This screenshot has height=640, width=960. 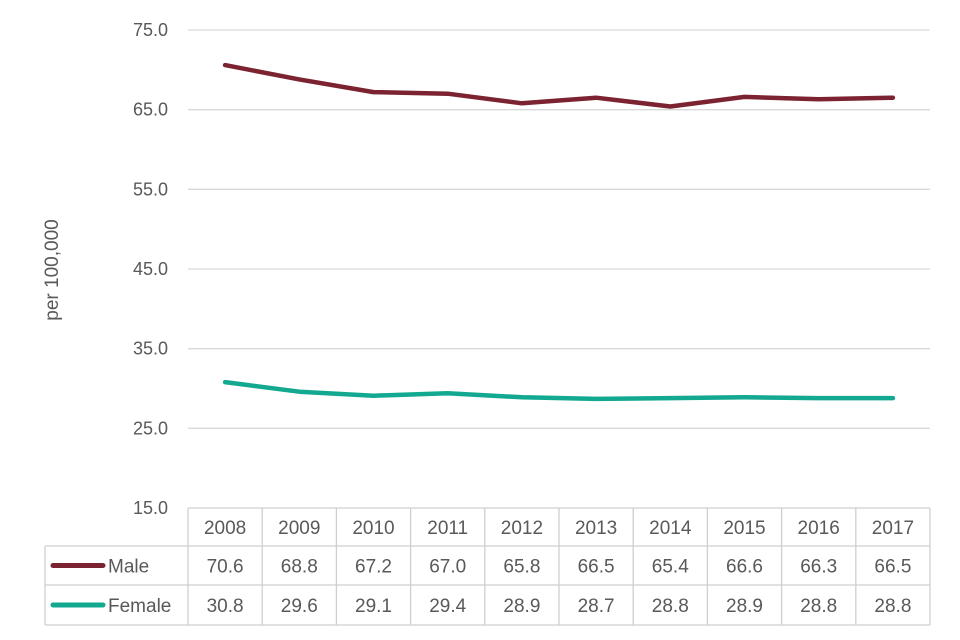 What do you see at coordinates (150, 189) in the screenshot?
I see `y-tick-label: 55.0` at bounding box center [150, 189].